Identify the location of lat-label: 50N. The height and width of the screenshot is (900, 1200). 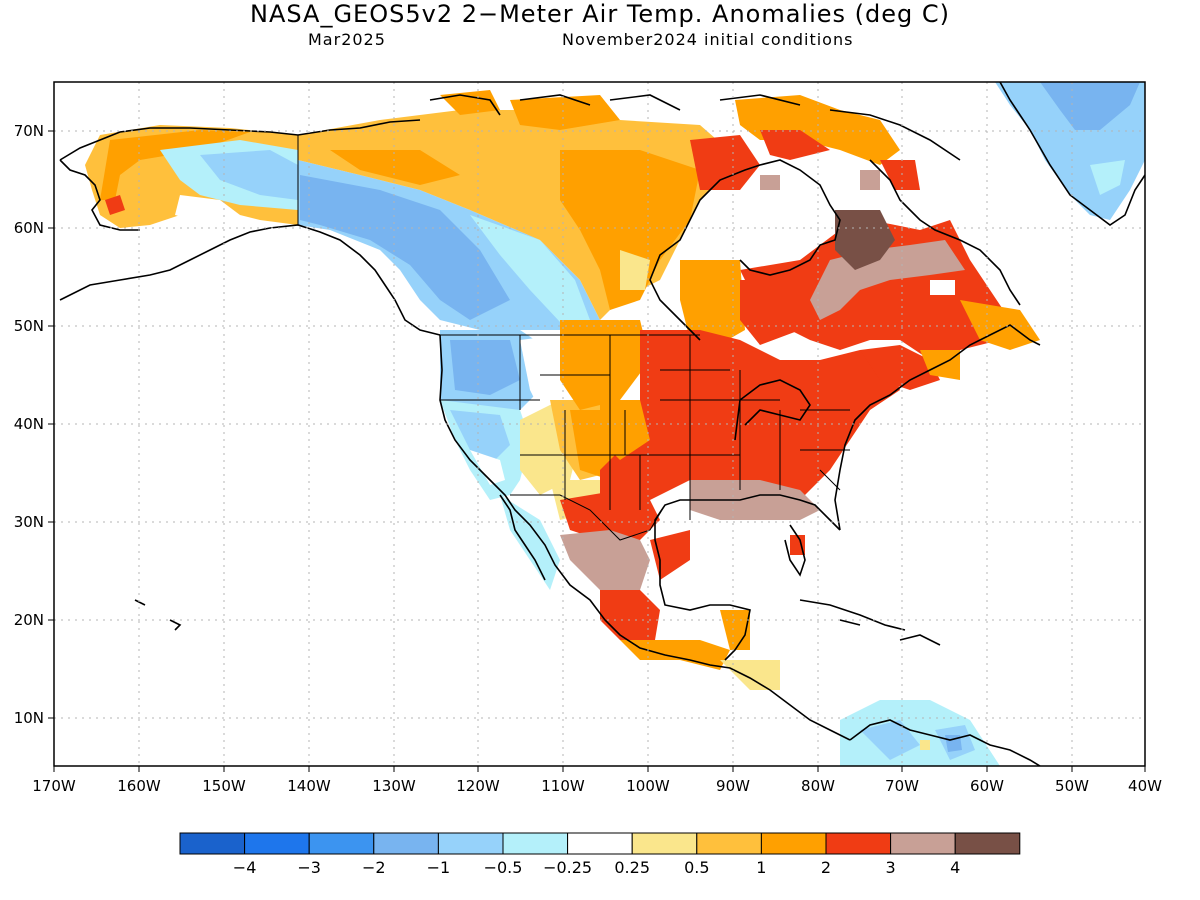
(29, 326).